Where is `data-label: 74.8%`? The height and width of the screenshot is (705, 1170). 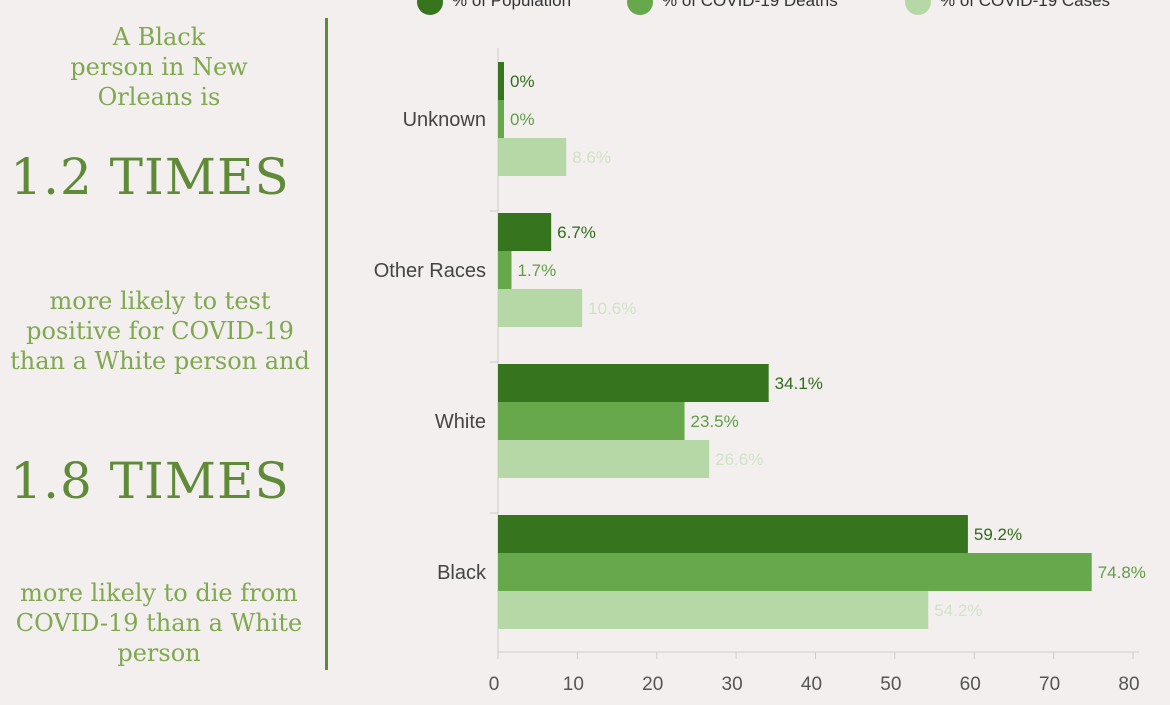 data-label: 74.8% is located at coordinates (1122, 572).